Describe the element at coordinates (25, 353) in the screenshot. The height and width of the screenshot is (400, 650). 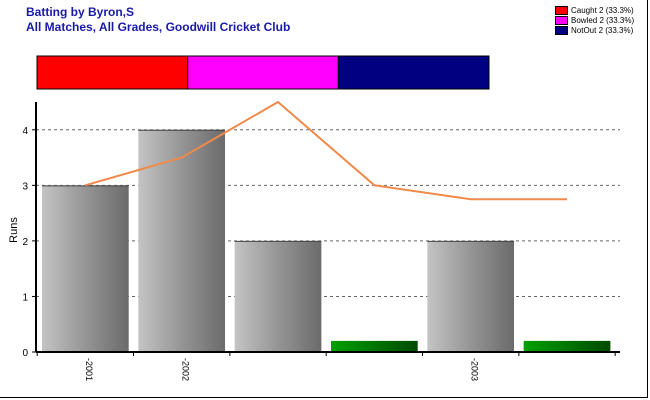
I see `y-tick-label-0: 0` at that location.